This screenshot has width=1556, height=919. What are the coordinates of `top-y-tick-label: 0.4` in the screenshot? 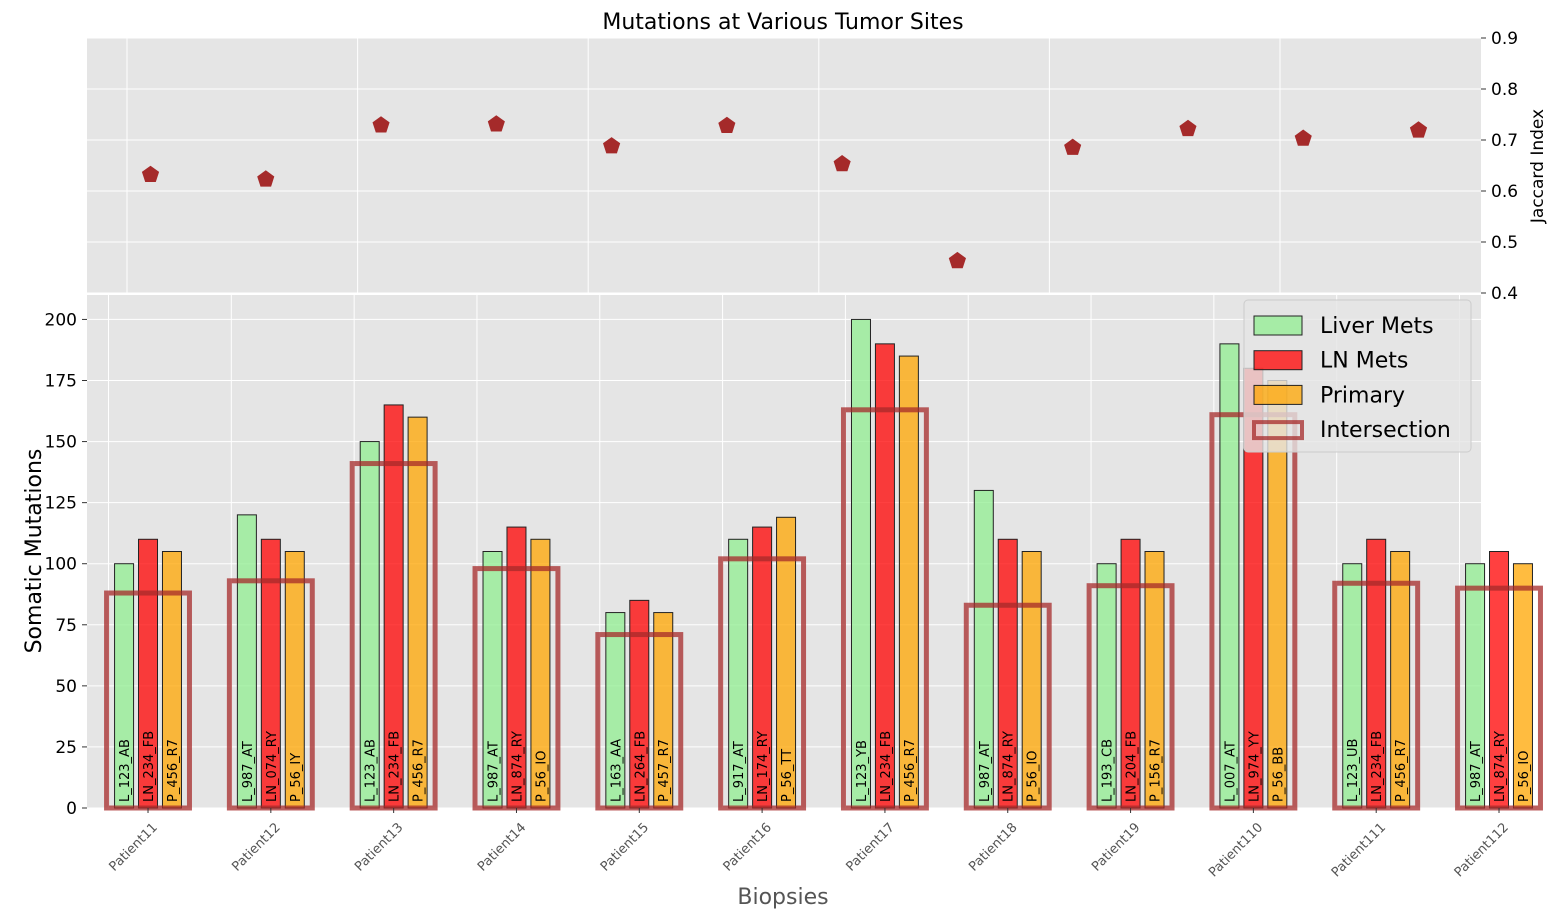 It's located at (1504, 294).